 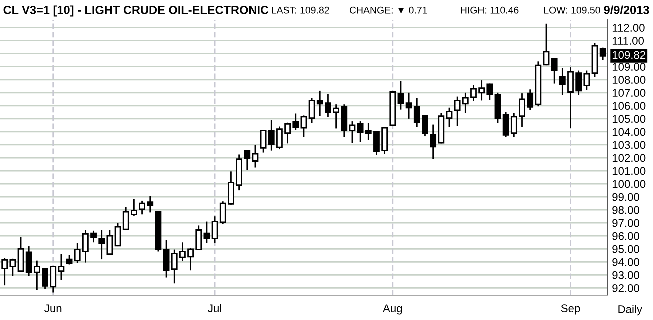 I want to click on y-tick-label: 107.00, so click(x=629, y=93).